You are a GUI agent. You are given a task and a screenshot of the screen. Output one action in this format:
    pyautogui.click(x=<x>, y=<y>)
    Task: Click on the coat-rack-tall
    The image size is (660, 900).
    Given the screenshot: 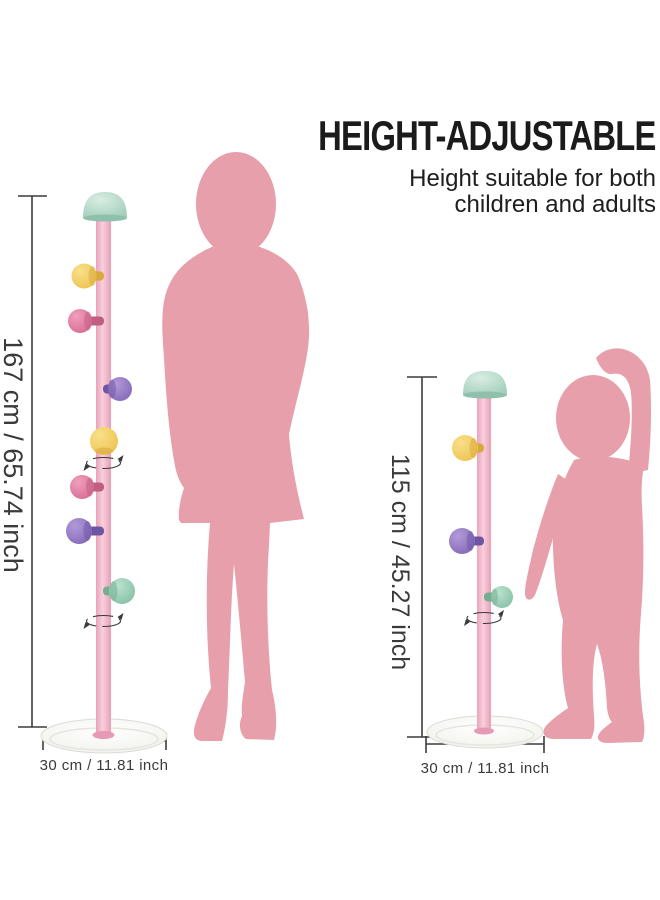 What is the action you would take?
    pyautogui.click(x=104, y=473)
    